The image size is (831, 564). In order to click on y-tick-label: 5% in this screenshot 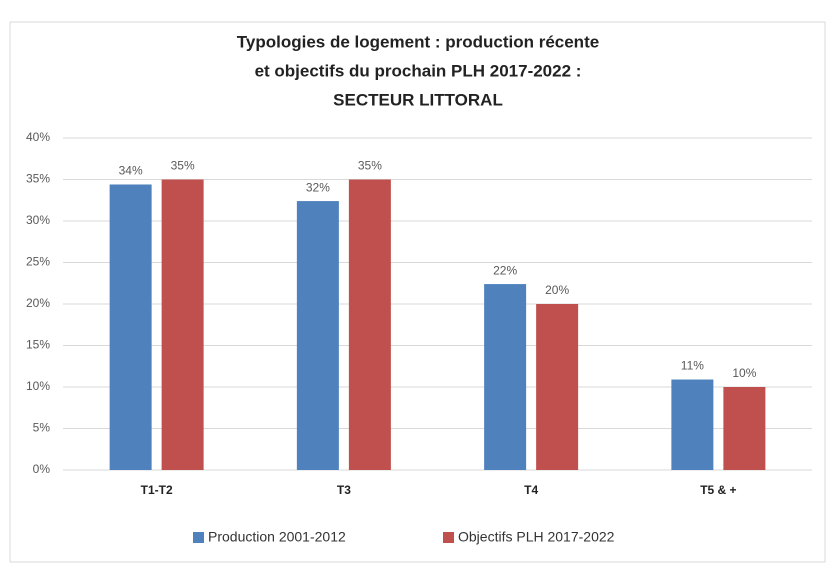, I will do `click(42, 428)`.